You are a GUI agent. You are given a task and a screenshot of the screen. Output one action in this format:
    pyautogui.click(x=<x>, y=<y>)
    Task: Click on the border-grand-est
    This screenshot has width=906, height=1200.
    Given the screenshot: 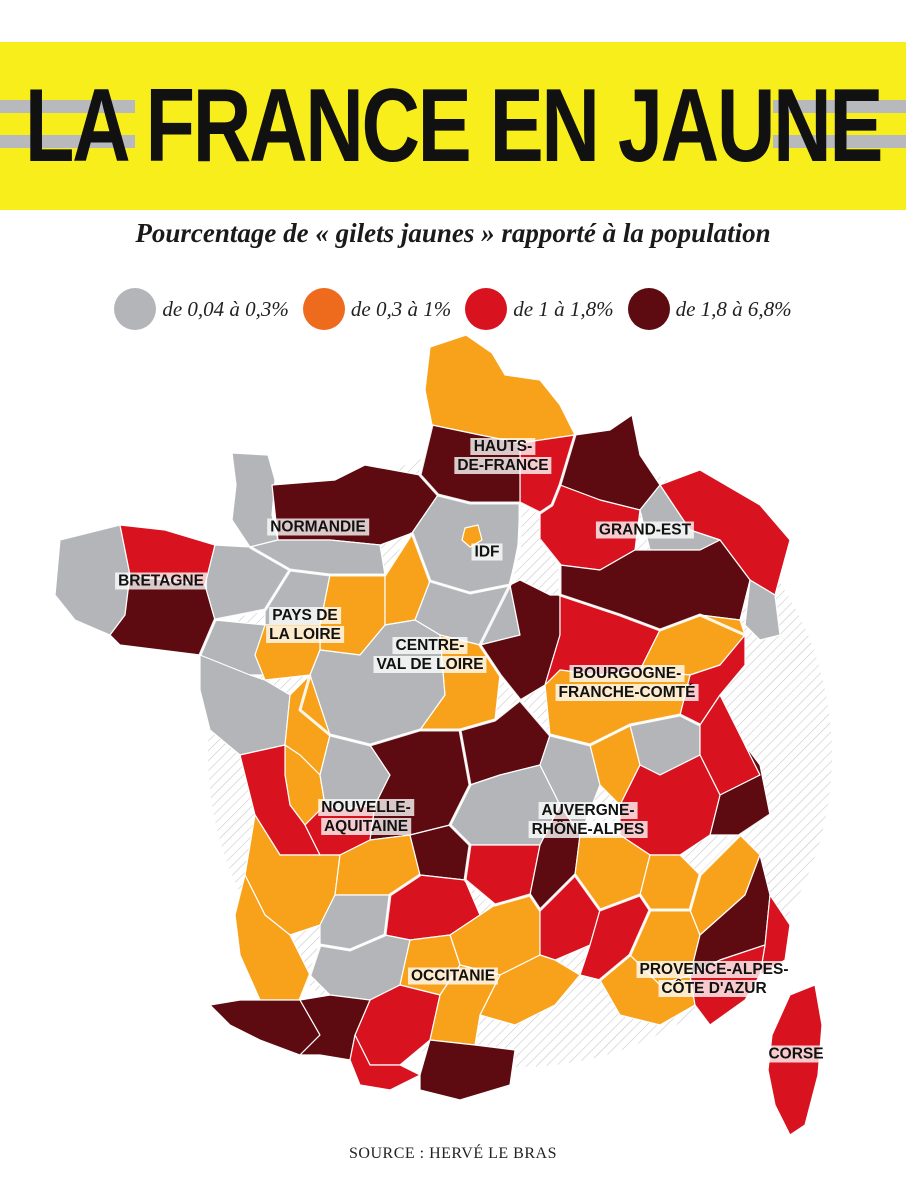 What is the action you would take?
    pyautogui.click(x=642, y=588)
    